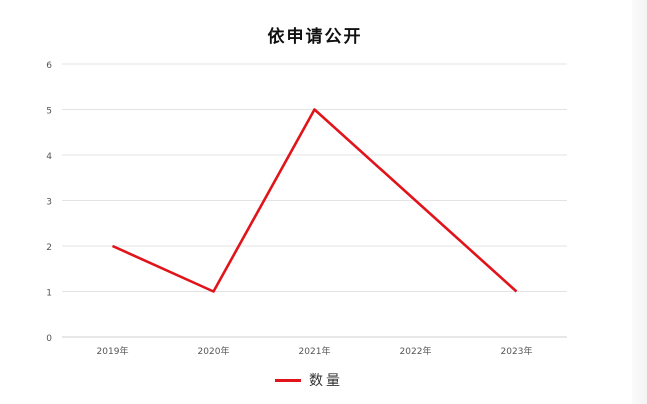 Image resolution: width=647 pixels, height=404 pixels. Describe the element at coordinates (49, 339) in the screenshot. I see `y-tick-label: 0` at that location.